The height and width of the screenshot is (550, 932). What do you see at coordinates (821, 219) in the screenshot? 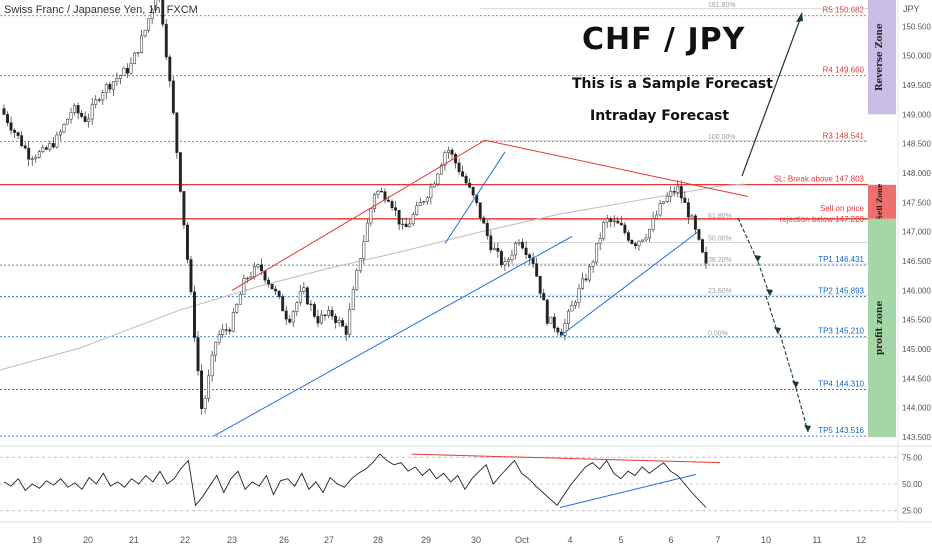
I see `level-label: rejection below 147.220` at bounding box center [821, 219].